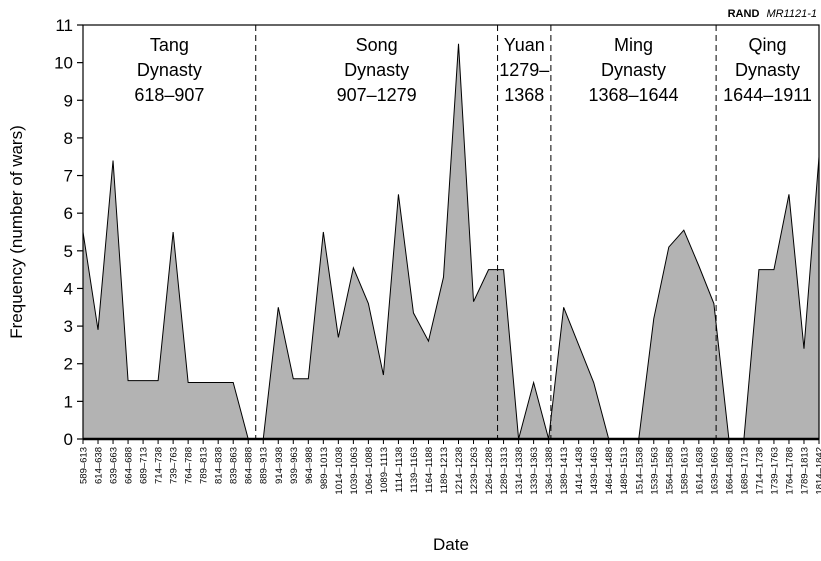 The width and height of the screenshot is (821, 561). I want to click on x-tick-label: 1439–1463, so click(594, 471).